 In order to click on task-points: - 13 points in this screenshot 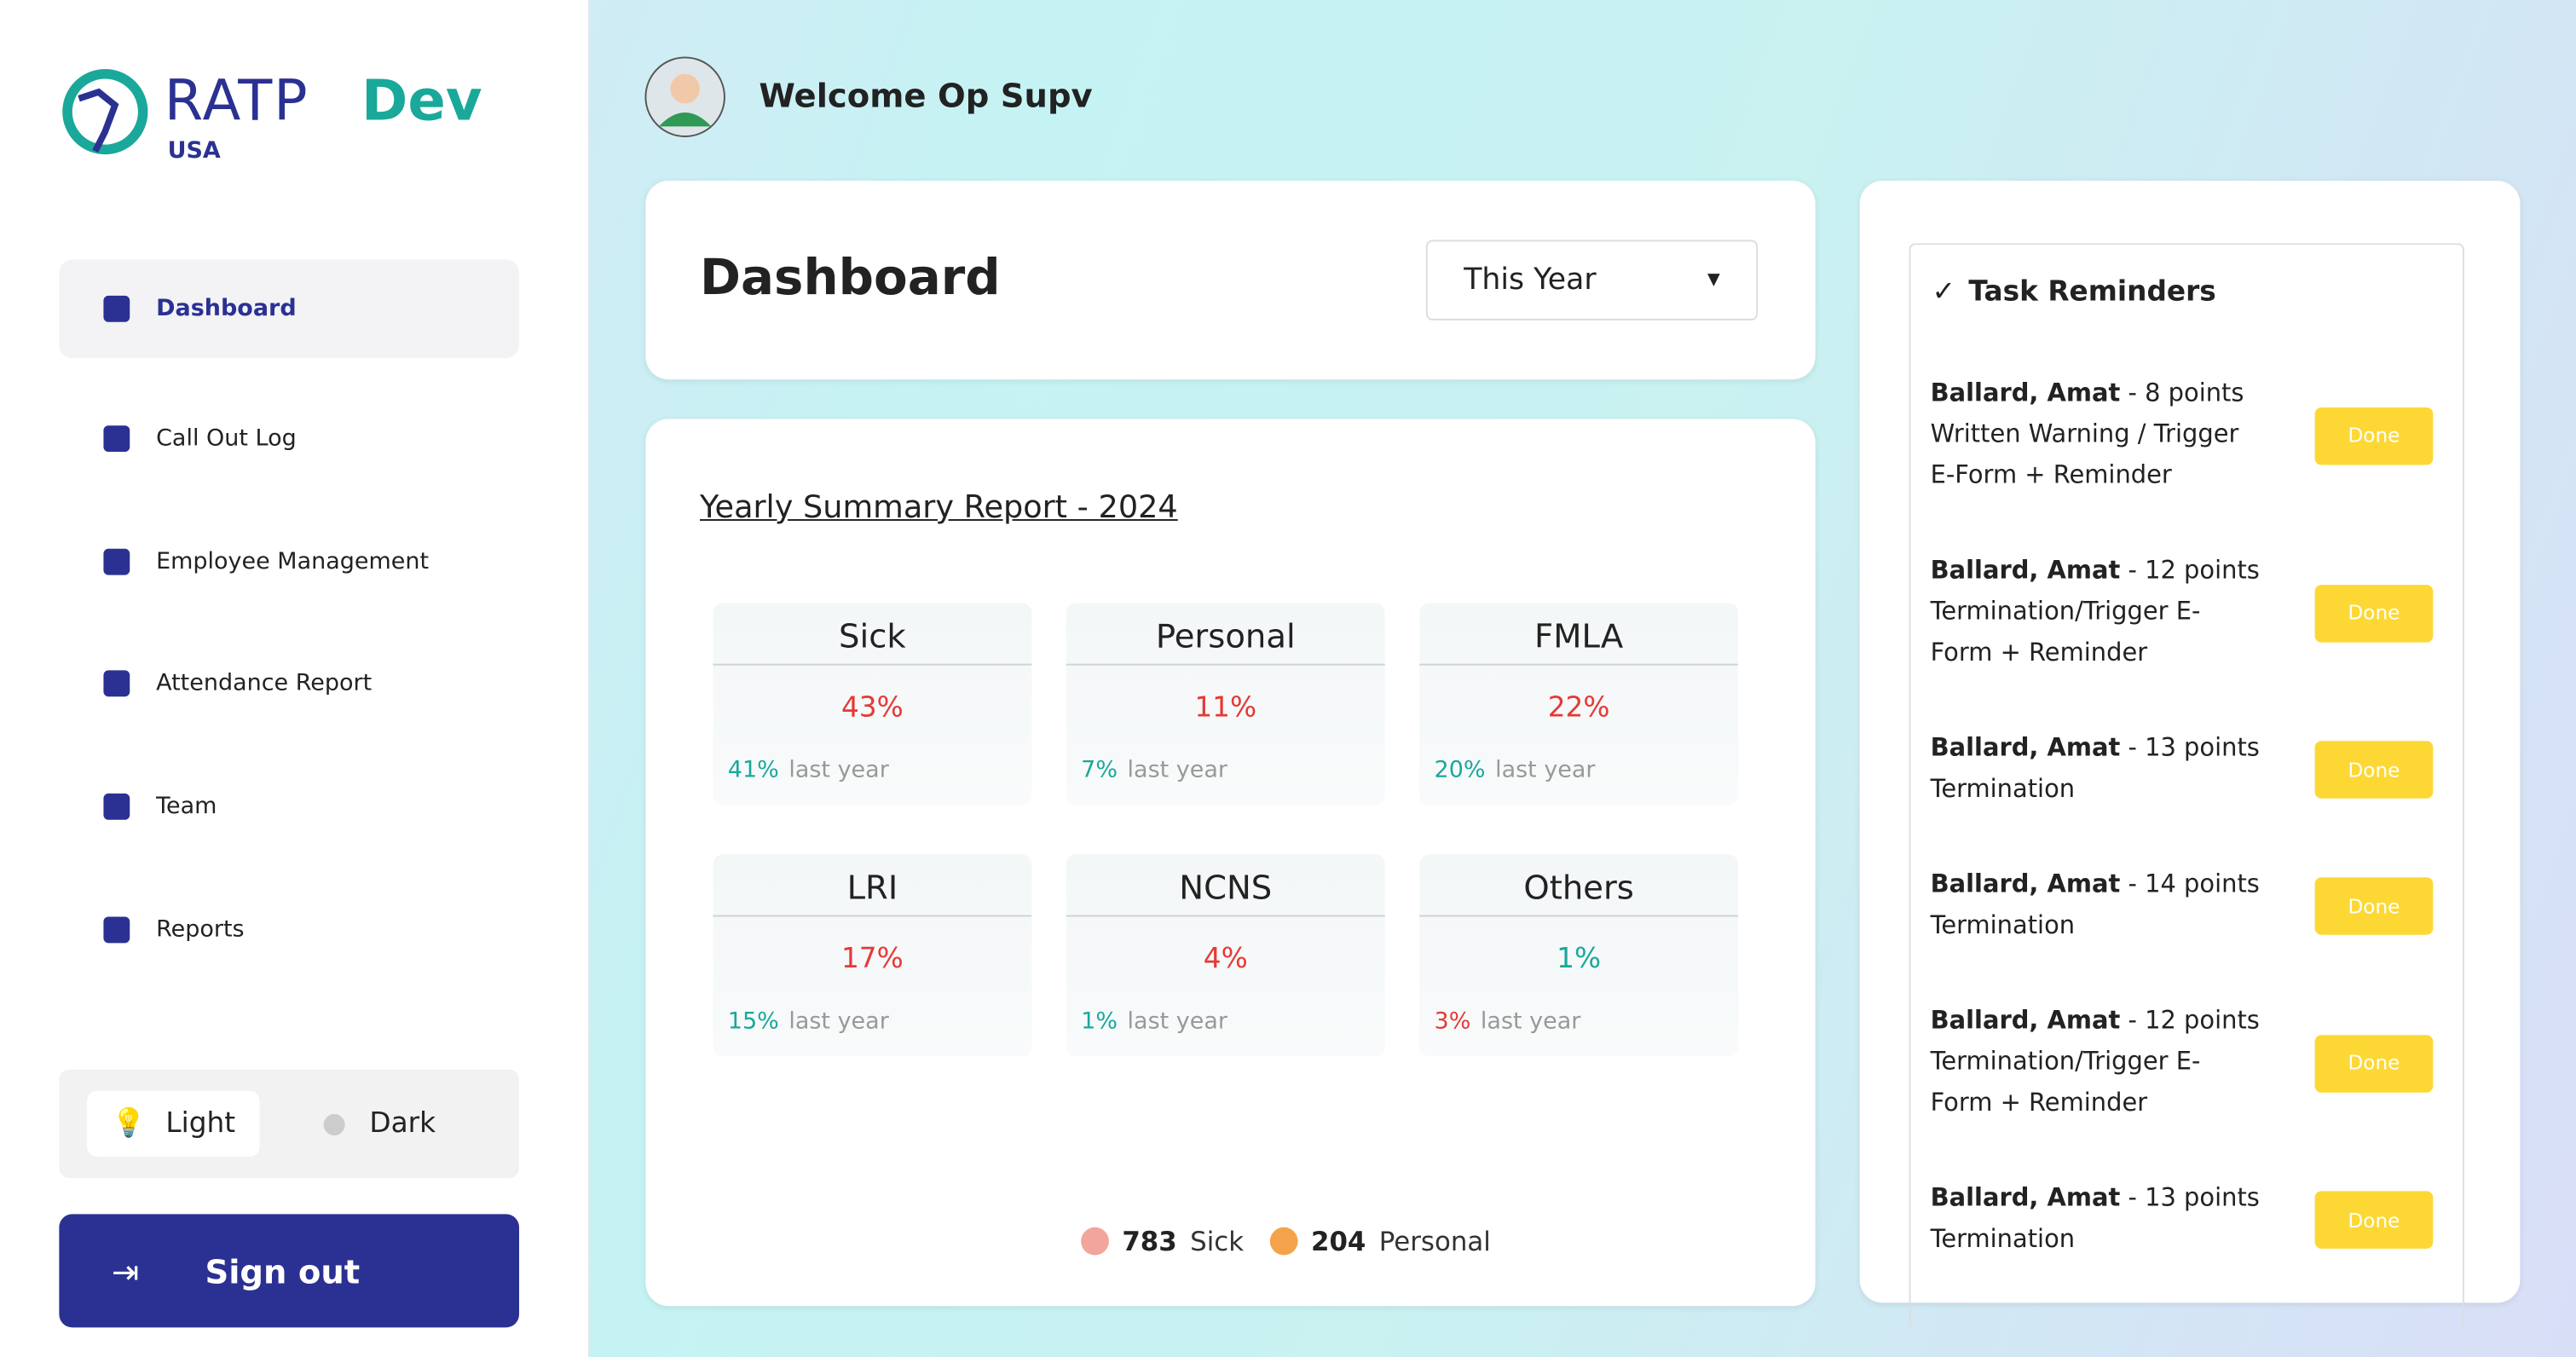, I will do `click(2190, 747)`.